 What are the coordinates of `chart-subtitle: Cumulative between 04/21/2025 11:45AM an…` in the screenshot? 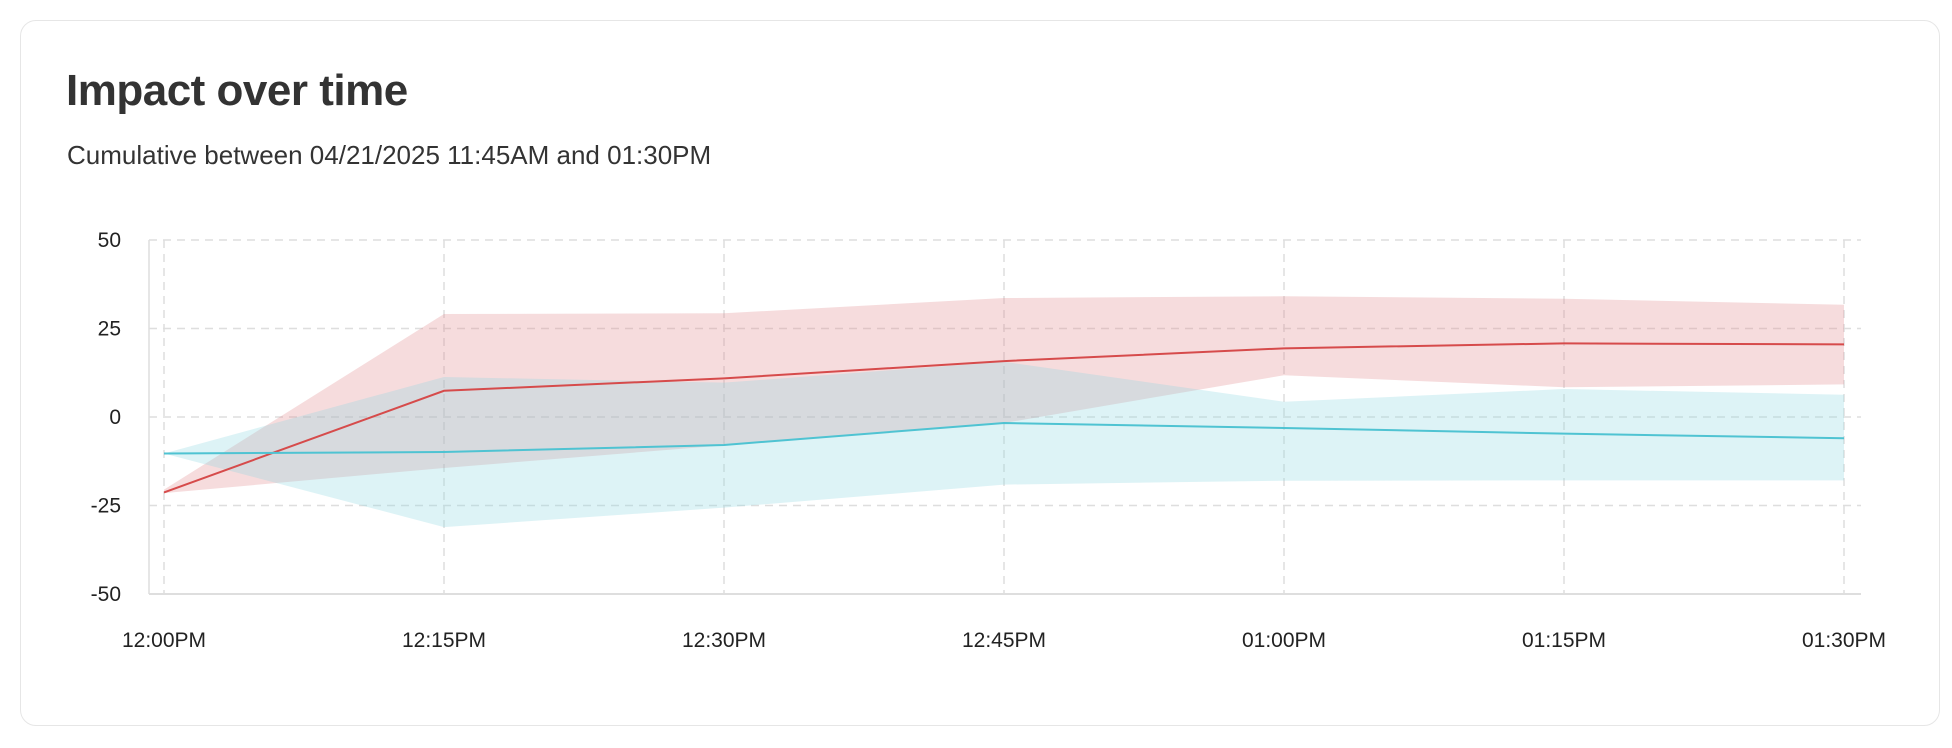 It's located at (389, 155).